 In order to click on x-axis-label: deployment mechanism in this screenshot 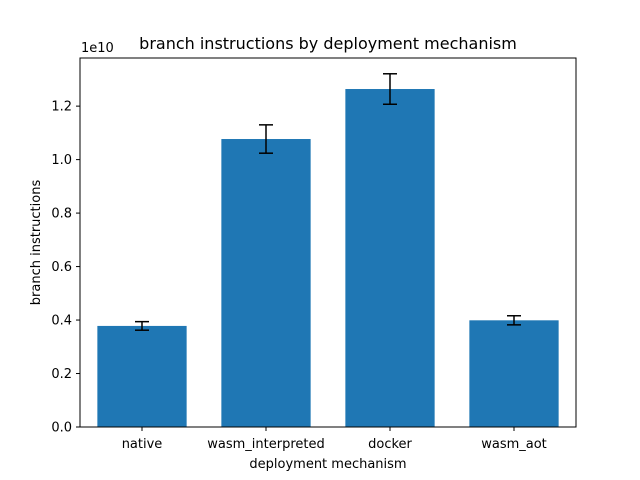, I will do `click(327, 464)`.